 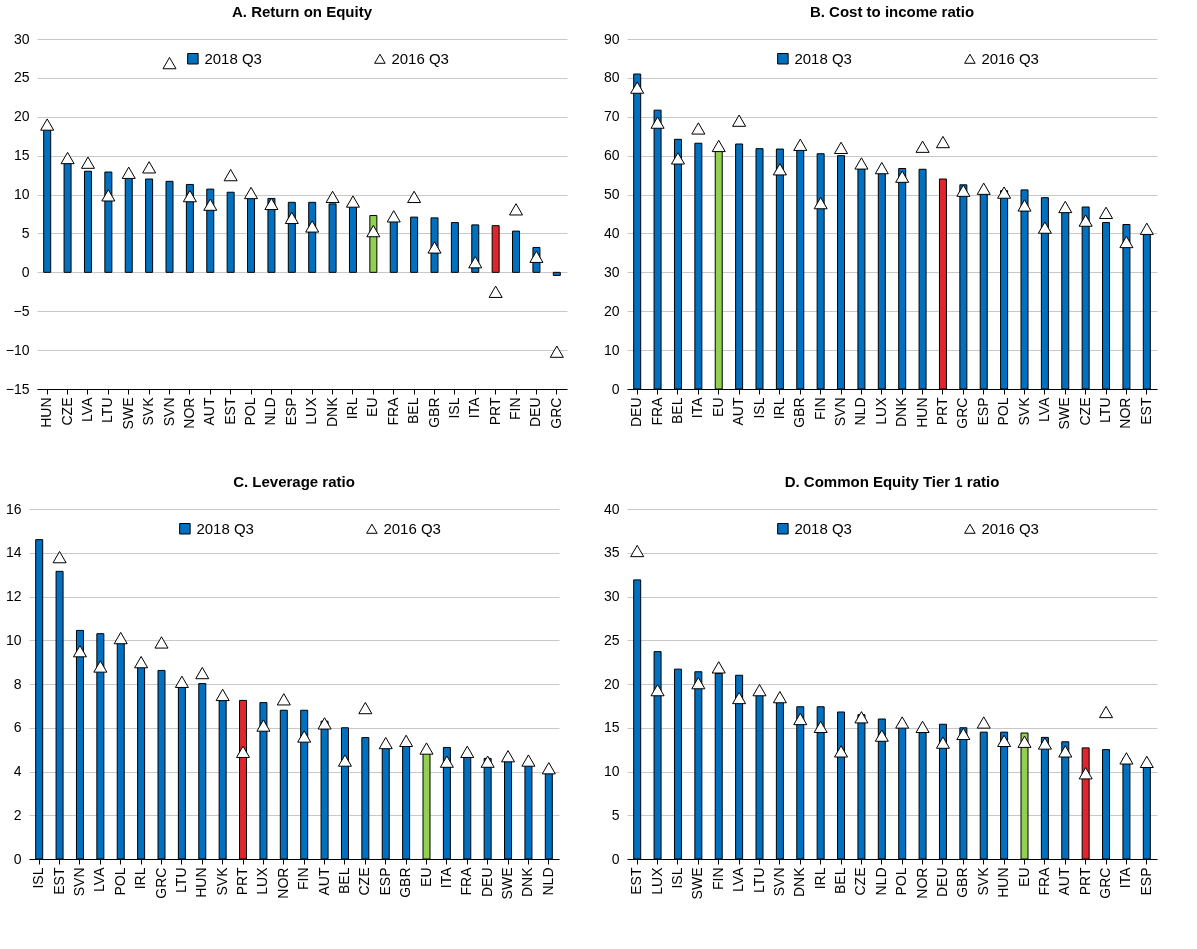 I want to click on y-tick-label: −10, so click(x=17, y=349).